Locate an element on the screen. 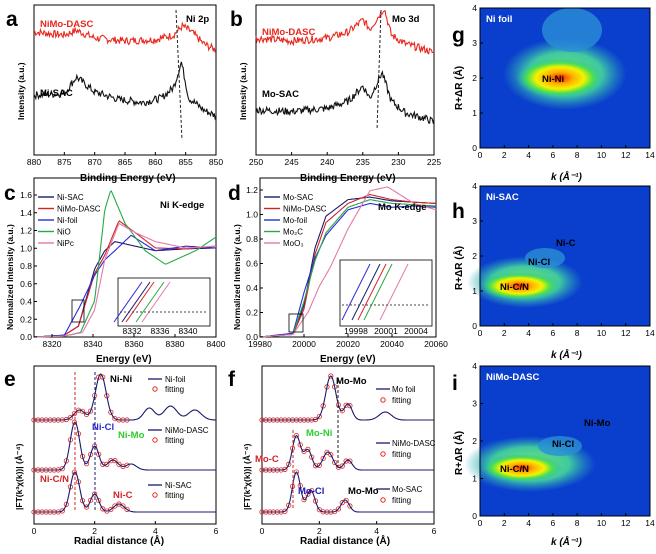 This screenshot has width=656, height=554. panel-g-ylabel: R+ΔR (Å) is located at coordinates (458, 88).